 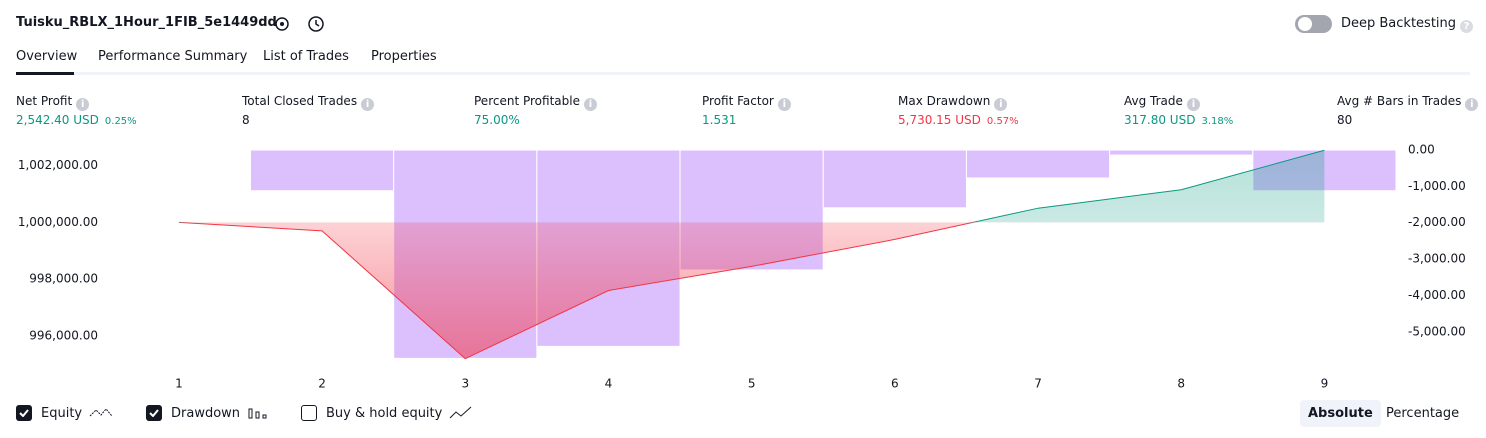 I want to click on tab: List of Trades, so click(x=306, y=56).